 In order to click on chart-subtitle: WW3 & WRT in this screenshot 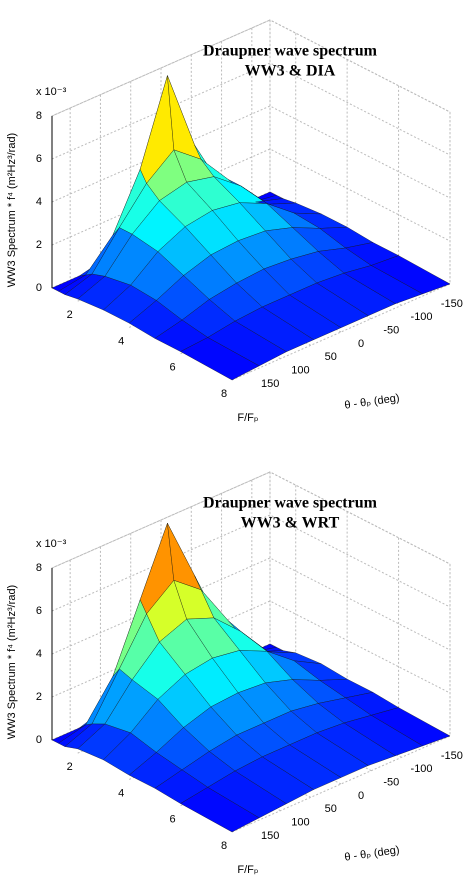, I will do `click(290, 523)`.